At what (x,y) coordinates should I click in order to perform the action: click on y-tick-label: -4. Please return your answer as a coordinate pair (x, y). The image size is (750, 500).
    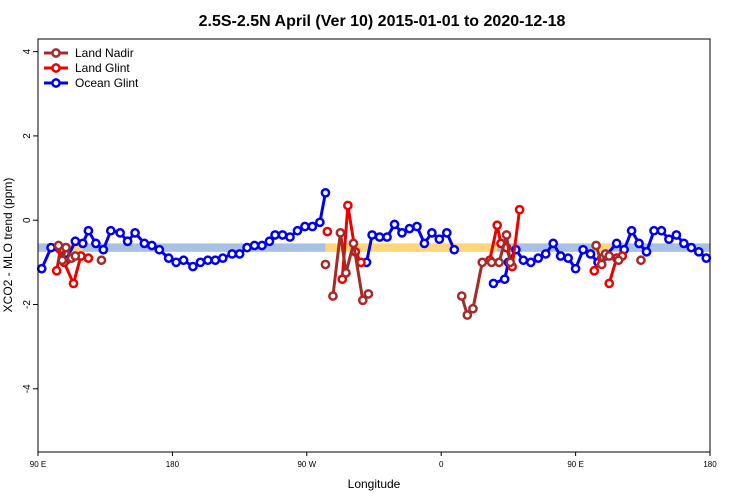
    Looking at the image, I should click on (27, 388).